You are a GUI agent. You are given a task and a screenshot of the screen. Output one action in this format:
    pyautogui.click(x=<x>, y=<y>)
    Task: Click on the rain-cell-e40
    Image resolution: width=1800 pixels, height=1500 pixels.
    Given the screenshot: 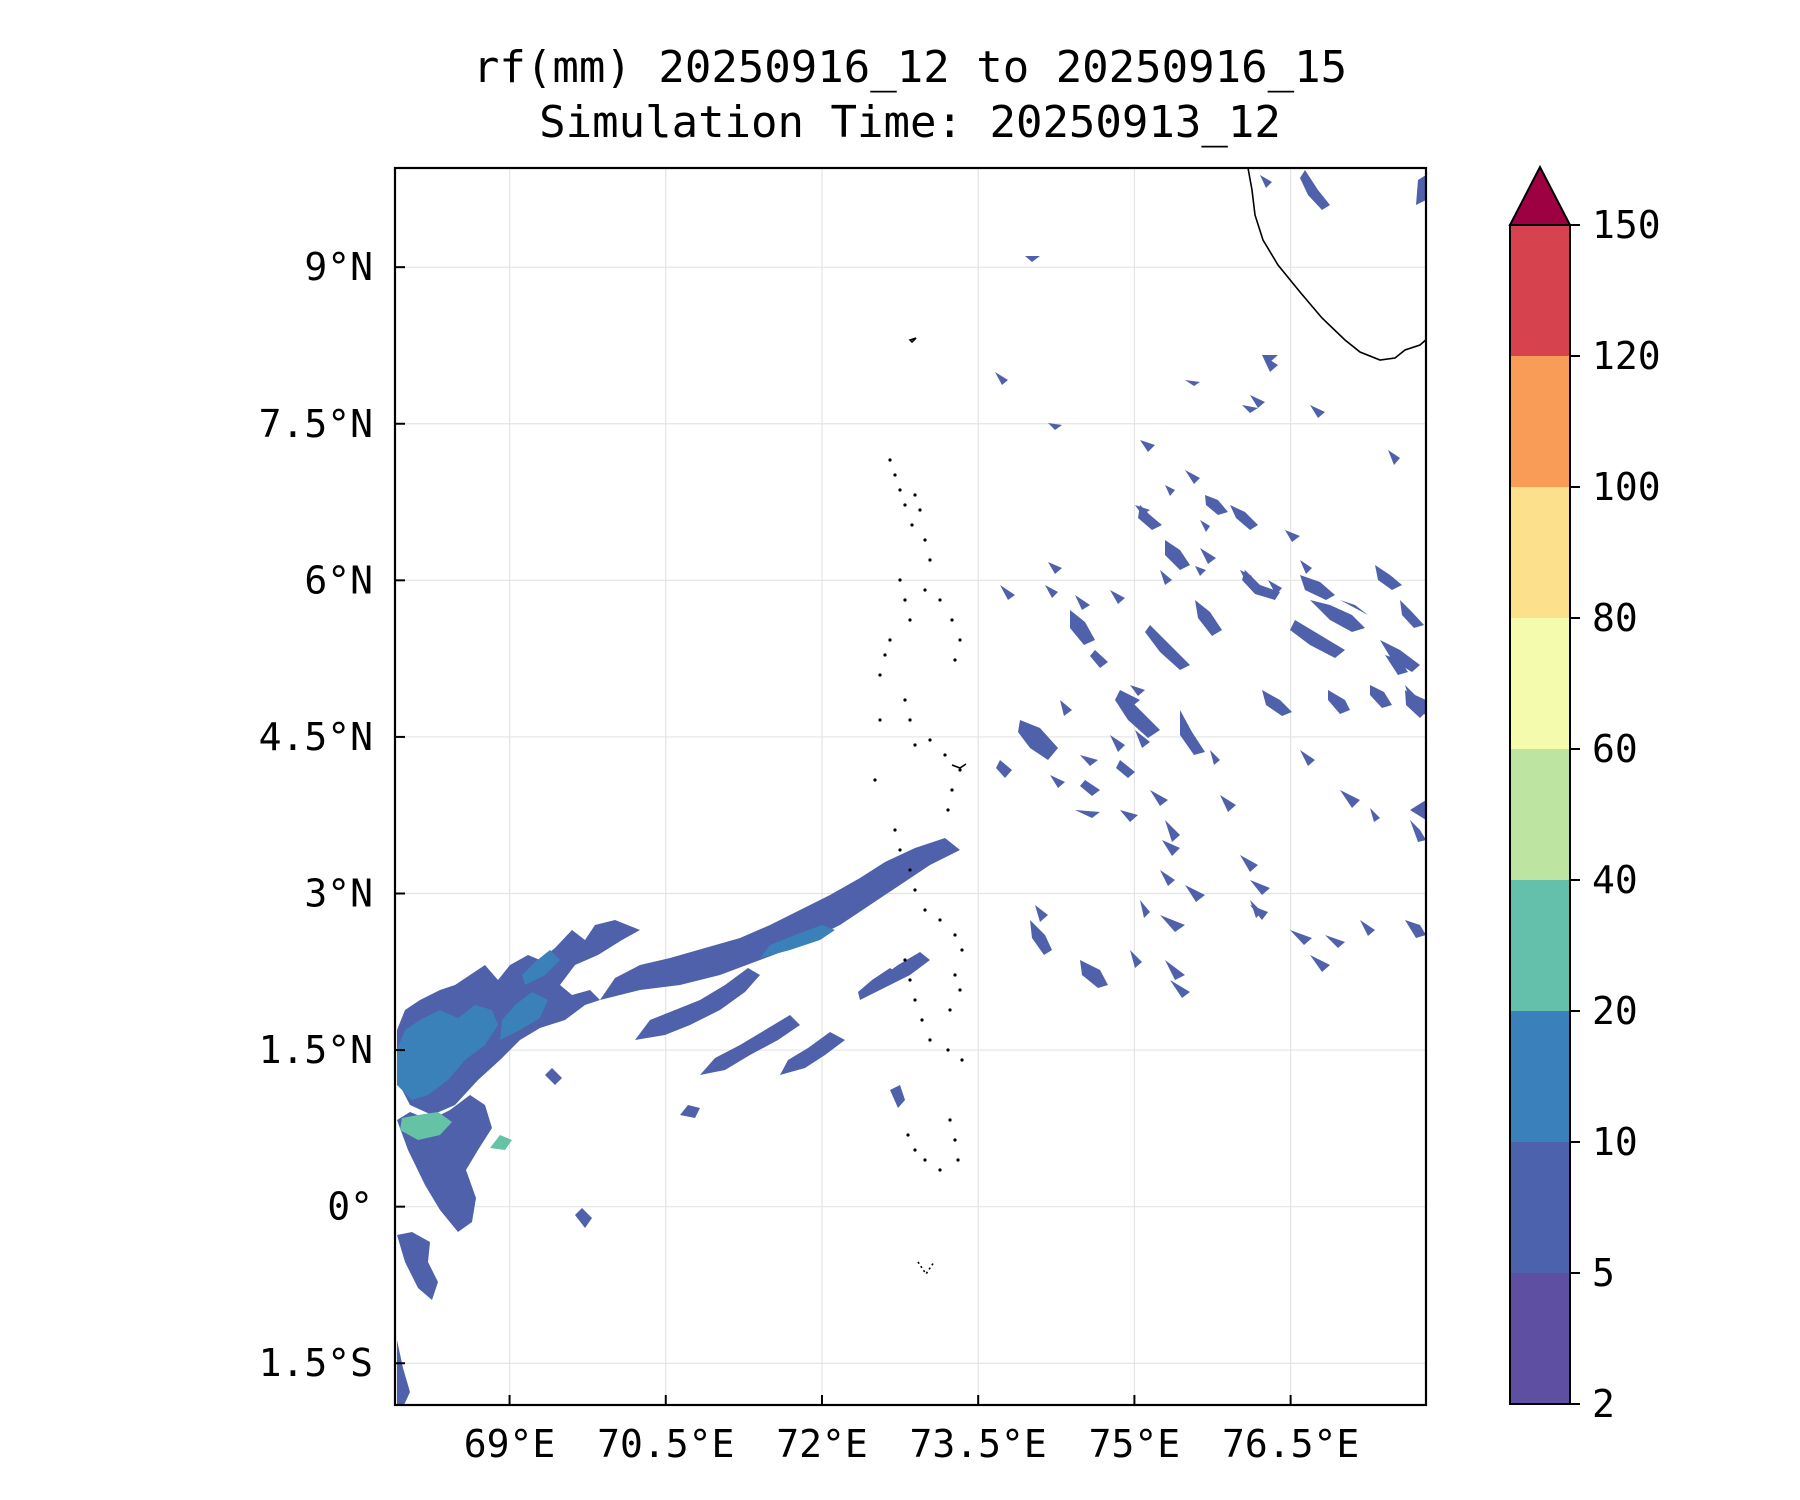 What is the action you would take?
    pyautogui.click(x=1228, y=803)
    